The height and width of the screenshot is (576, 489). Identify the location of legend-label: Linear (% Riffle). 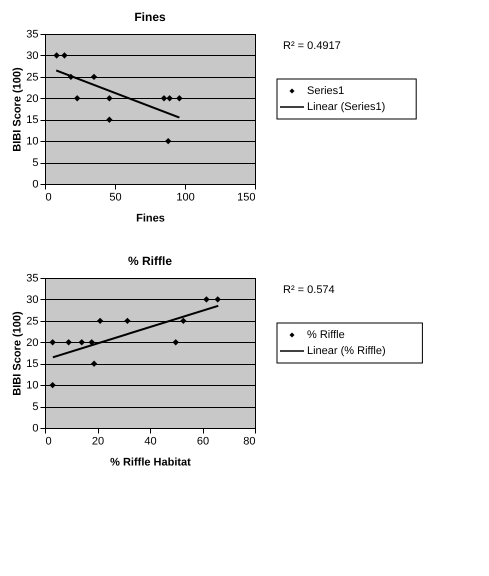
(346, 351).